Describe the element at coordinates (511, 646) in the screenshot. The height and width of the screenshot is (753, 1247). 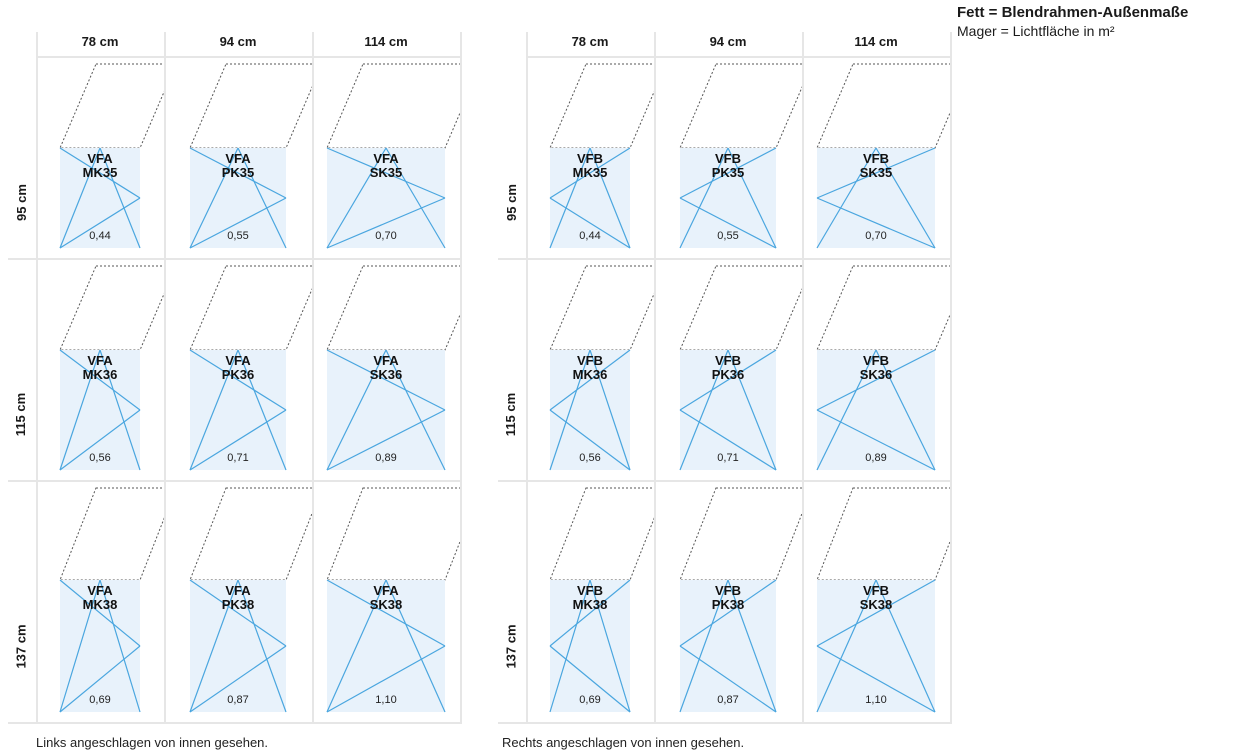
I see `row-header: 137 cm` at that location.